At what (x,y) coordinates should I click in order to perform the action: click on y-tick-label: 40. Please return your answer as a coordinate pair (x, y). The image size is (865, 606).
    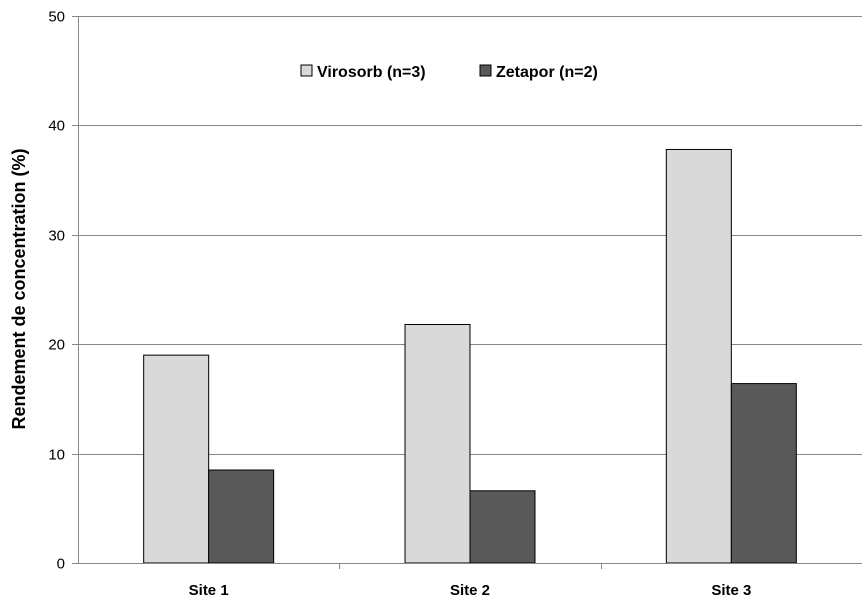
    Looking at the image, I should click on (56, 126).